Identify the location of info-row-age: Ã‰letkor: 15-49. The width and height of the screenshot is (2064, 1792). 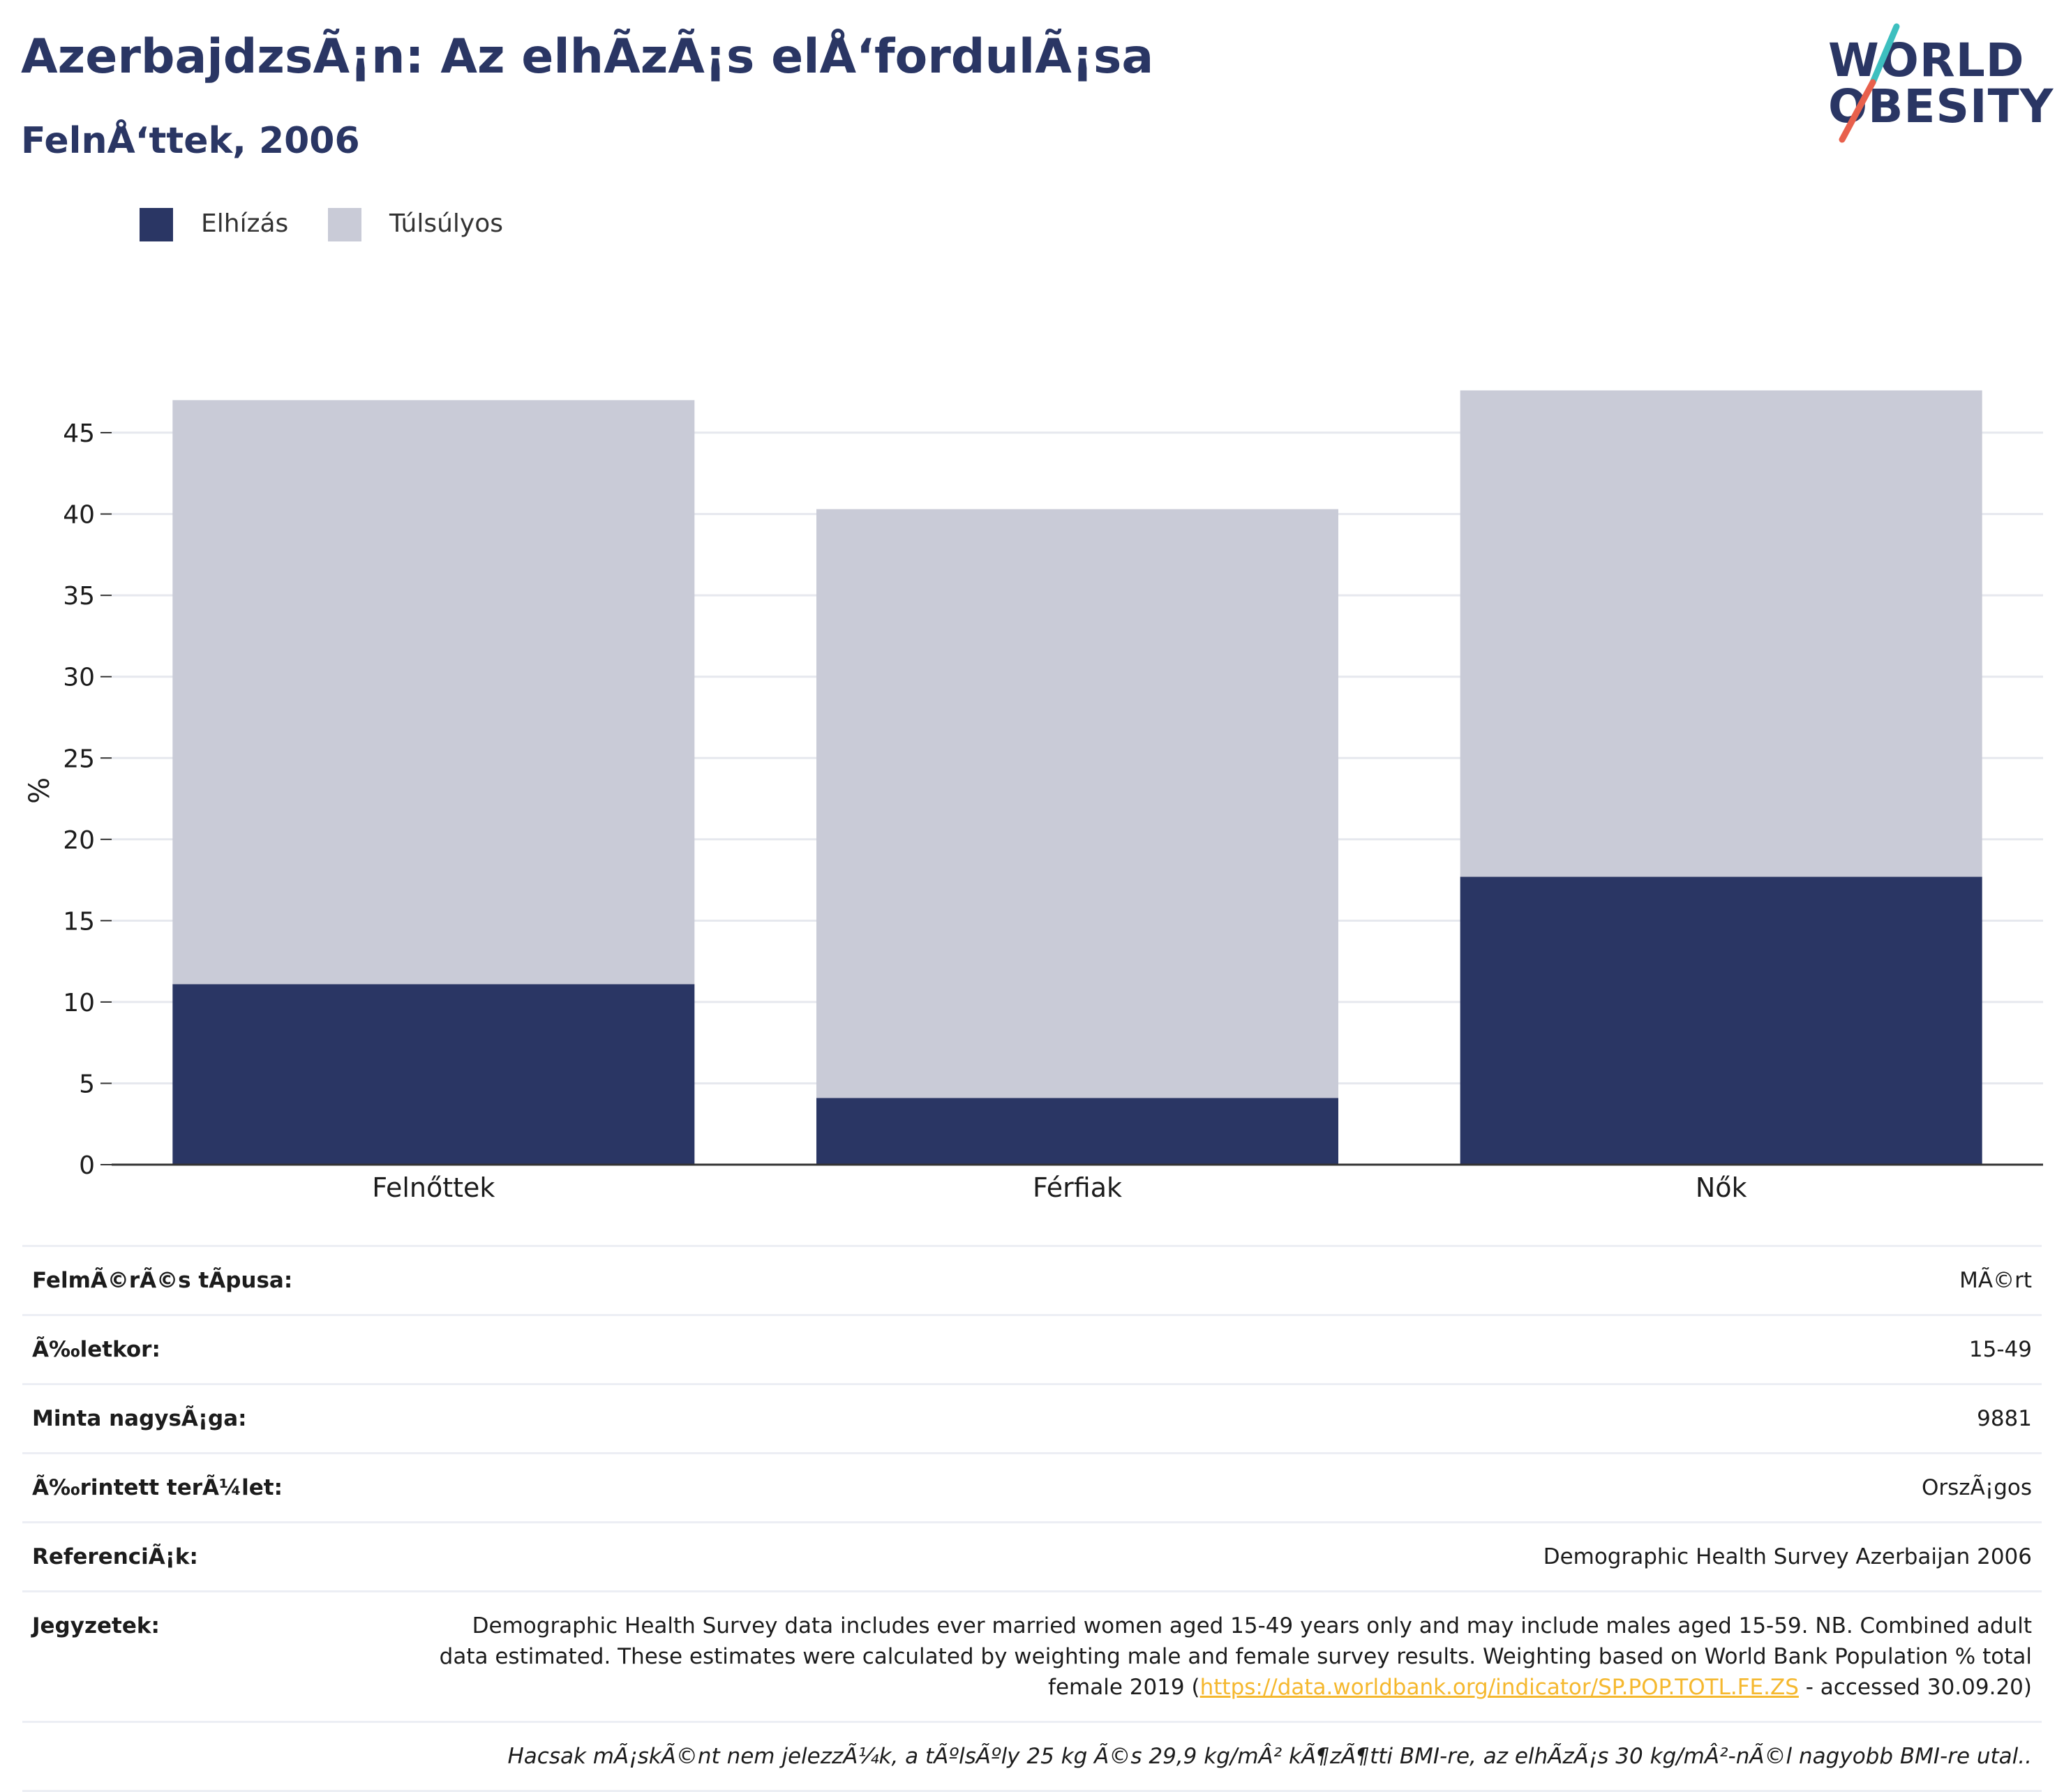
(1032, 1348).